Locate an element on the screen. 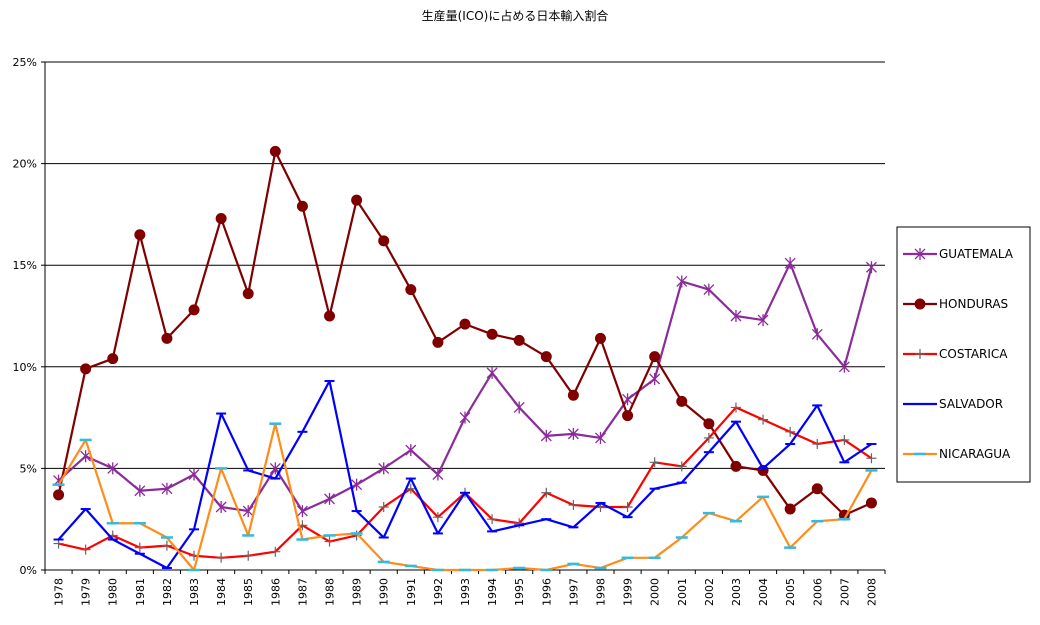 This screenshot has width=1040, height=625. x-tick-label: 1983 is located at coordinates (194, 592).